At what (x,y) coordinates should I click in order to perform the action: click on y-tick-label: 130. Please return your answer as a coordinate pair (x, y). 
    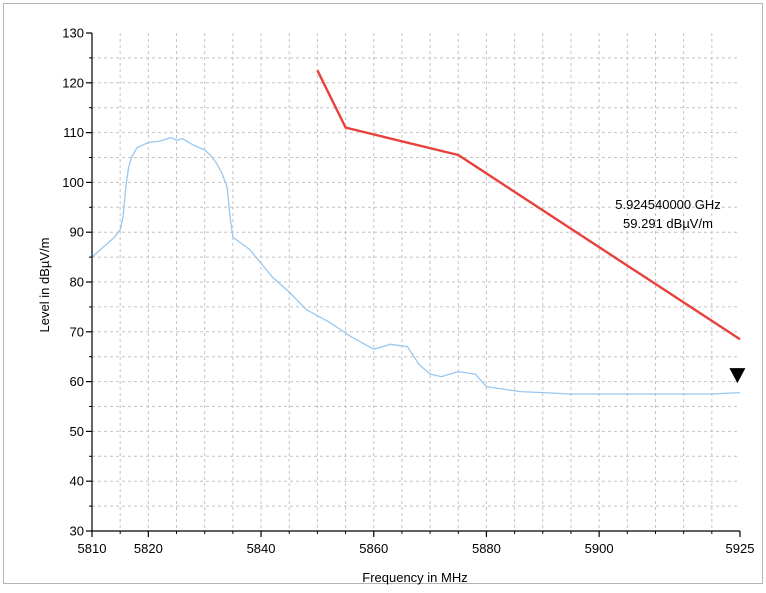
    Looking at the image, I should click on (73, 33).